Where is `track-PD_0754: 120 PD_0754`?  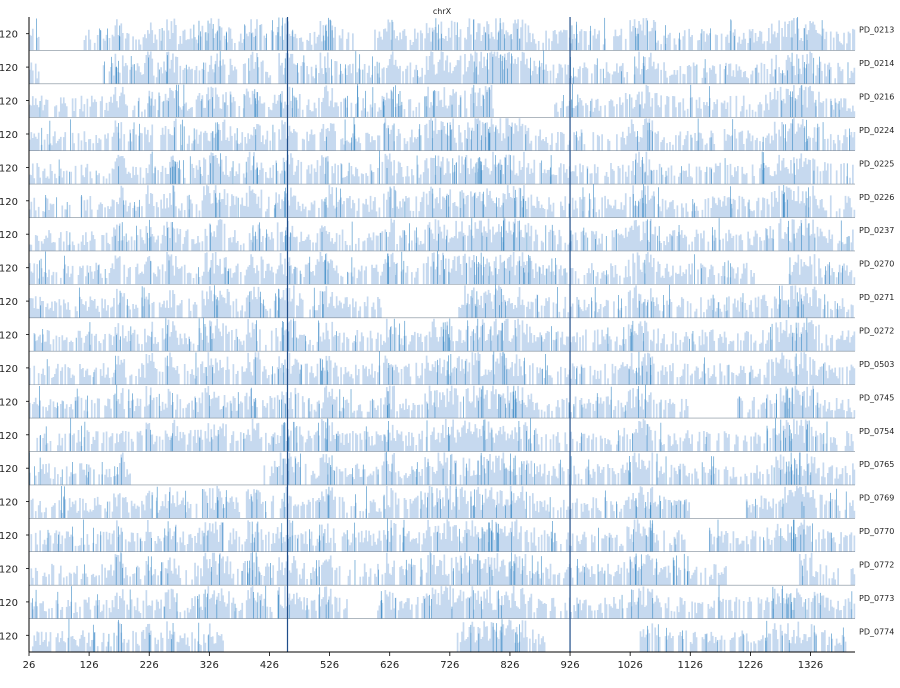 track-PD_0754: 120 PD_0754 is located at coordinates (447, 435).